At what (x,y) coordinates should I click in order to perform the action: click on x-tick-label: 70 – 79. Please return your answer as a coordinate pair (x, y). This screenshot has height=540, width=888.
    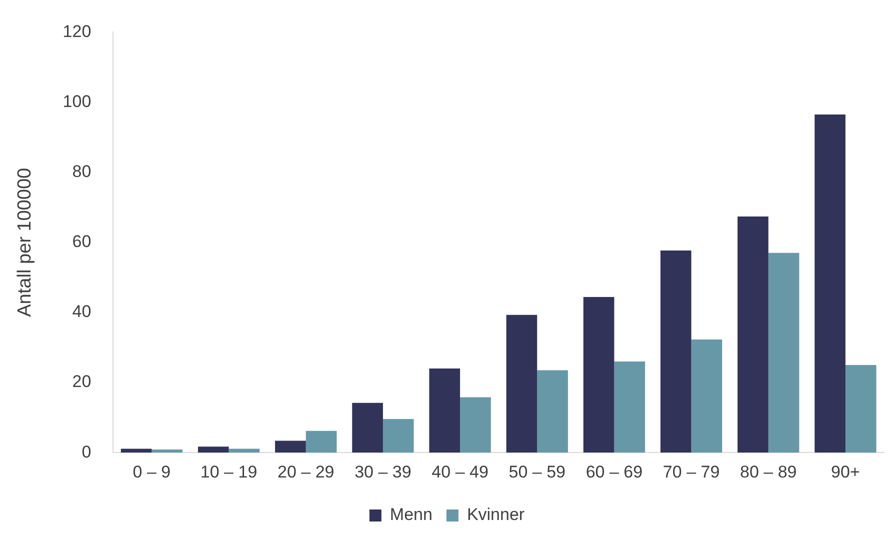
    Looking at the image, I should click on (691, 472).